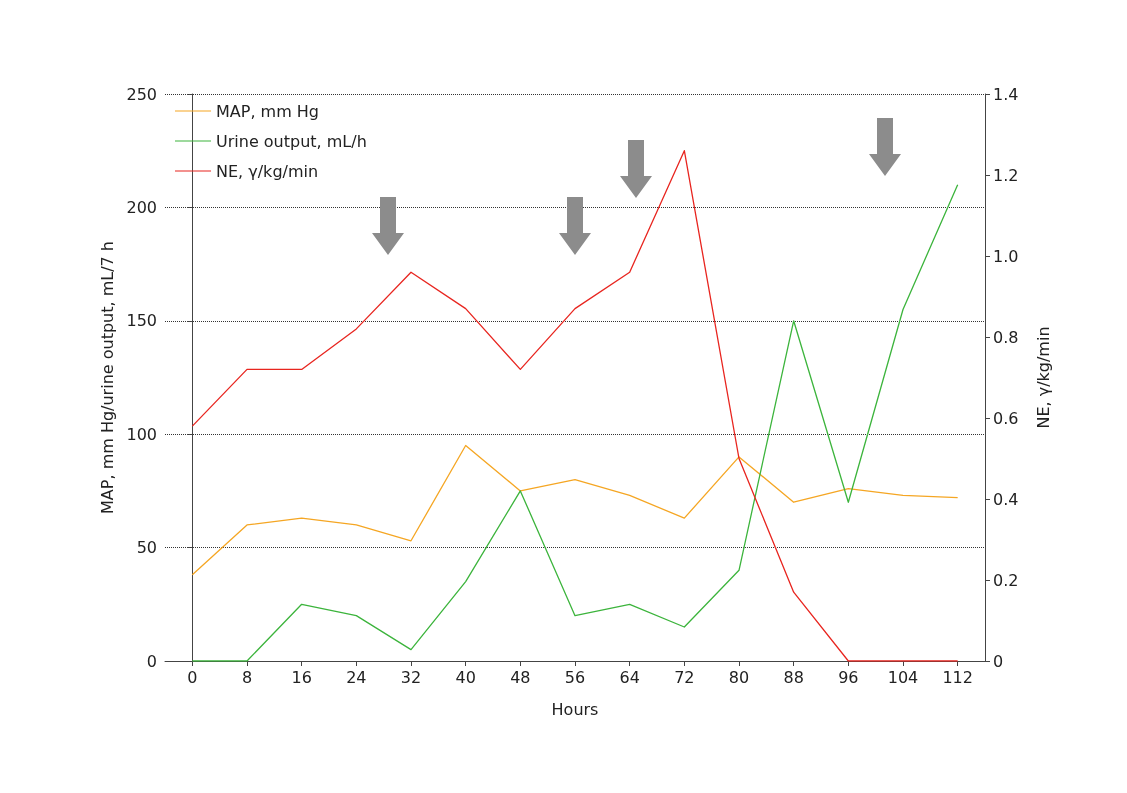  Describe the element at coordinates (301, 677) in the screenshot. I see `x-tick-label: 16` at that location.